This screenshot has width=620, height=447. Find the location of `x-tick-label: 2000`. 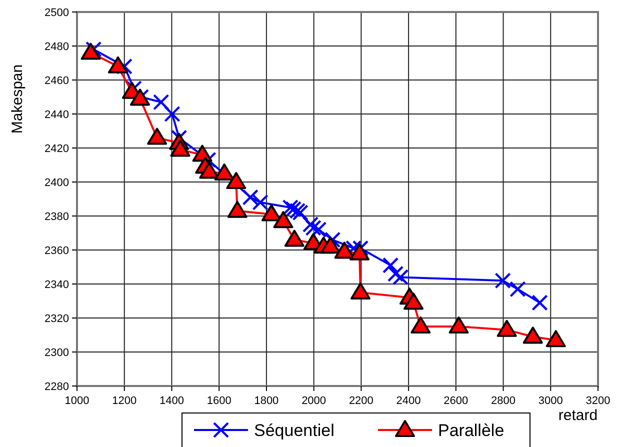

x-tick-label: 2000 is located at coordinates (314, 401).